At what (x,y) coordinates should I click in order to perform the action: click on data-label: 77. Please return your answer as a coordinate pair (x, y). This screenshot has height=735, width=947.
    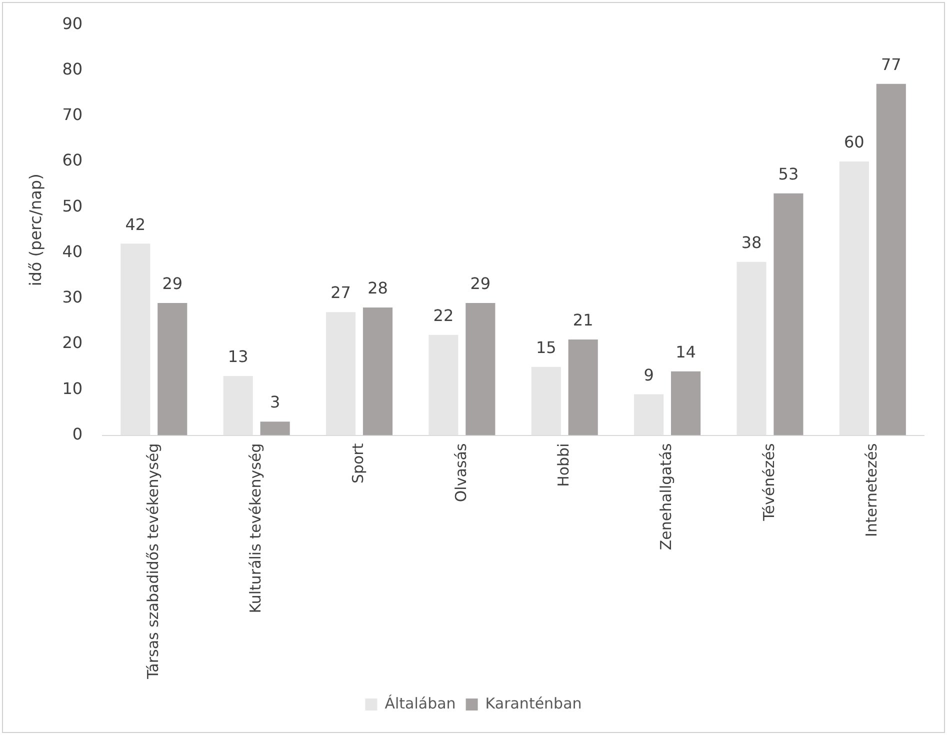
    Looking at the image, I should click on (891, 64).